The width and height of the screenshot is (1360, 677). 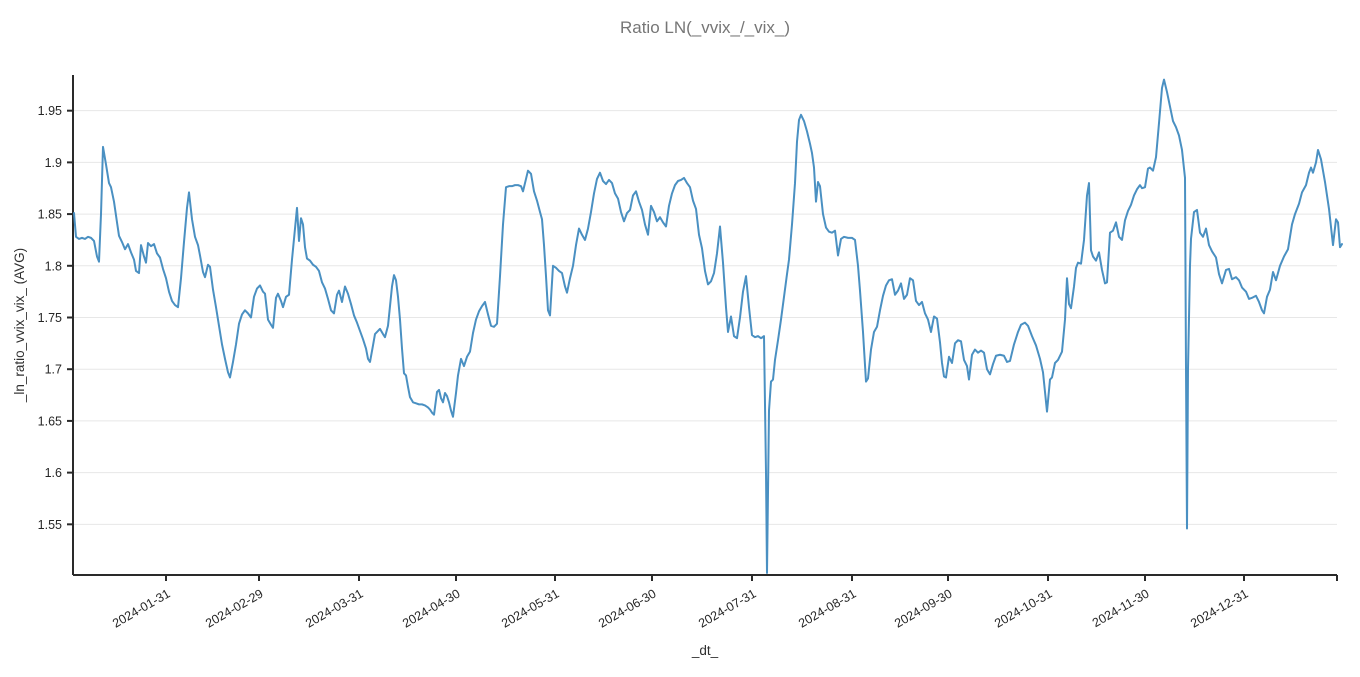 What do you see at coordinates (1121, 608) in the screenshot?
I see `x-tick-label: 2024-11-30` at bounding box center [1121, 608].